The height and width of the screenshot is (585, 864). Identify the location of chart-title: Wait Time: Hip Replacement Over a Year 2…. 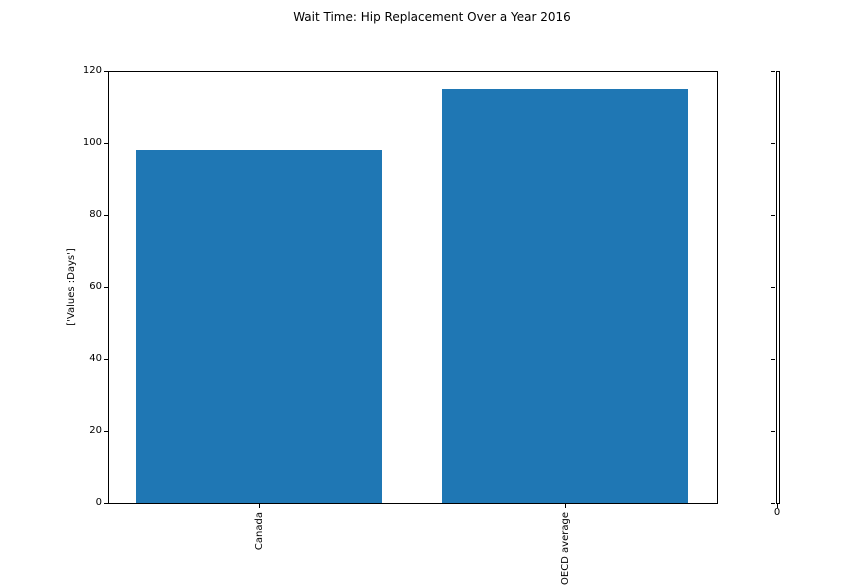
(432, 17).